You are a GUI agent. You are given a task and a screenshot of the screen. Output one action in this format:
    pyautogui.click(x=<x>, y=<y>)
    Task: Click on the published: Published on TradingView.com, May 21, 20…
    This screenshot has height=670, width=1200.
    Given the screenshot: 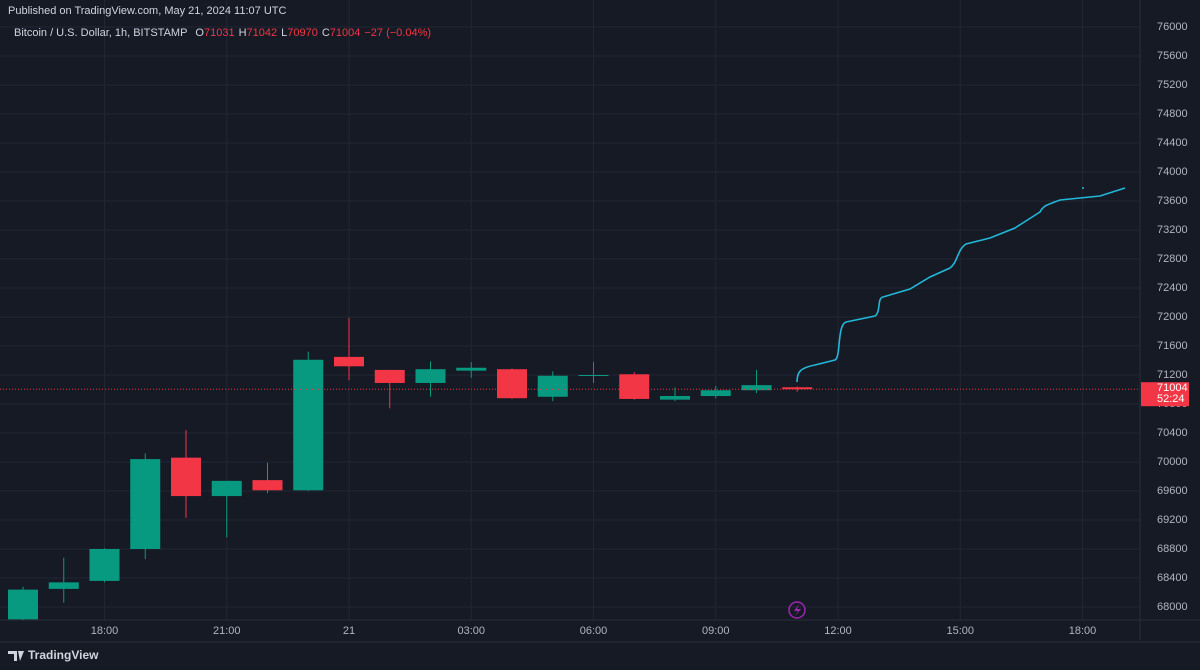 What is the action you would take?
    pyautogui.click(x=147, y=11)
    